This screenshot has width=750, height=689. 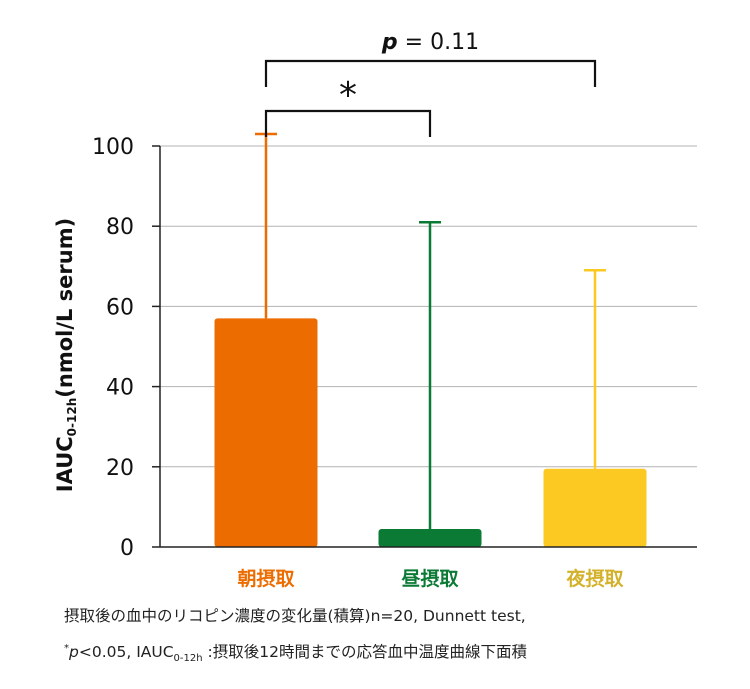 What do you see at coordinates (265, 578) in the screenshot?
I see `category-label: 朝摂取` at bounding box center [265, 578].